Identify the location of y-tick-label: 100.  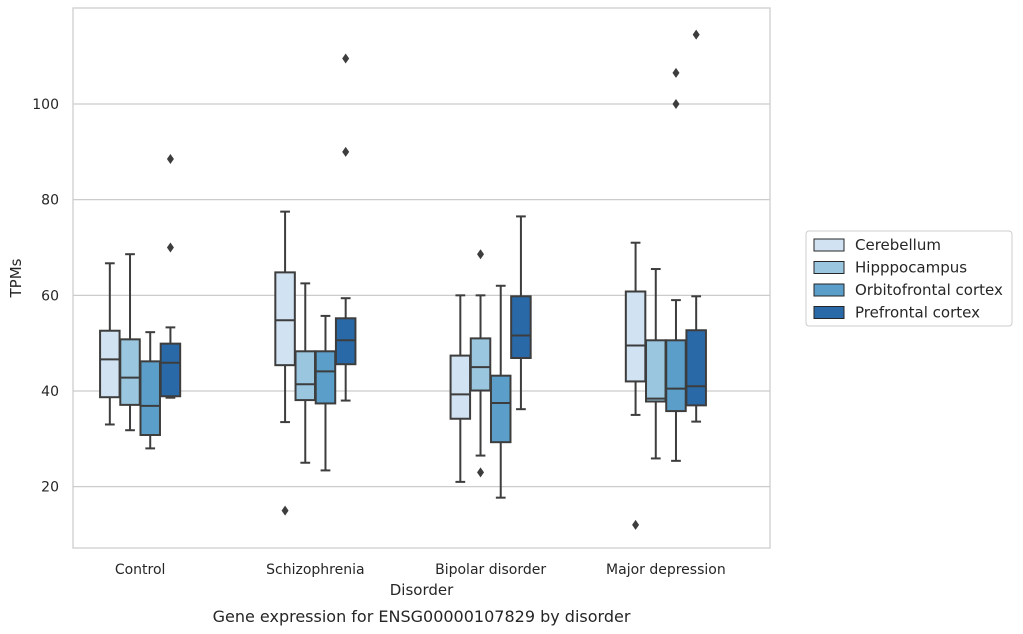
(45, 105).